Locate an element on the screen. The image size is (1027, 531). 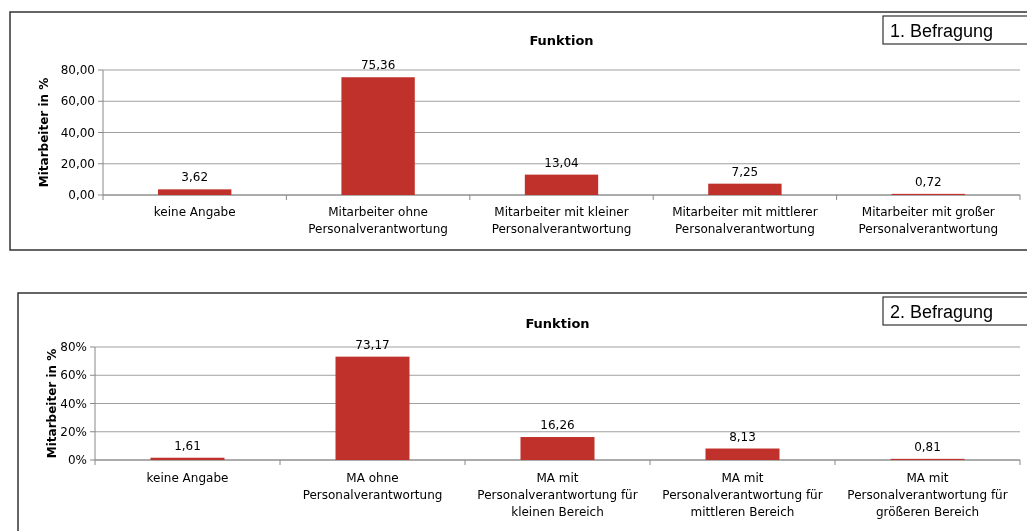
data-label: 0,72 is located at coordinates (928, 181).